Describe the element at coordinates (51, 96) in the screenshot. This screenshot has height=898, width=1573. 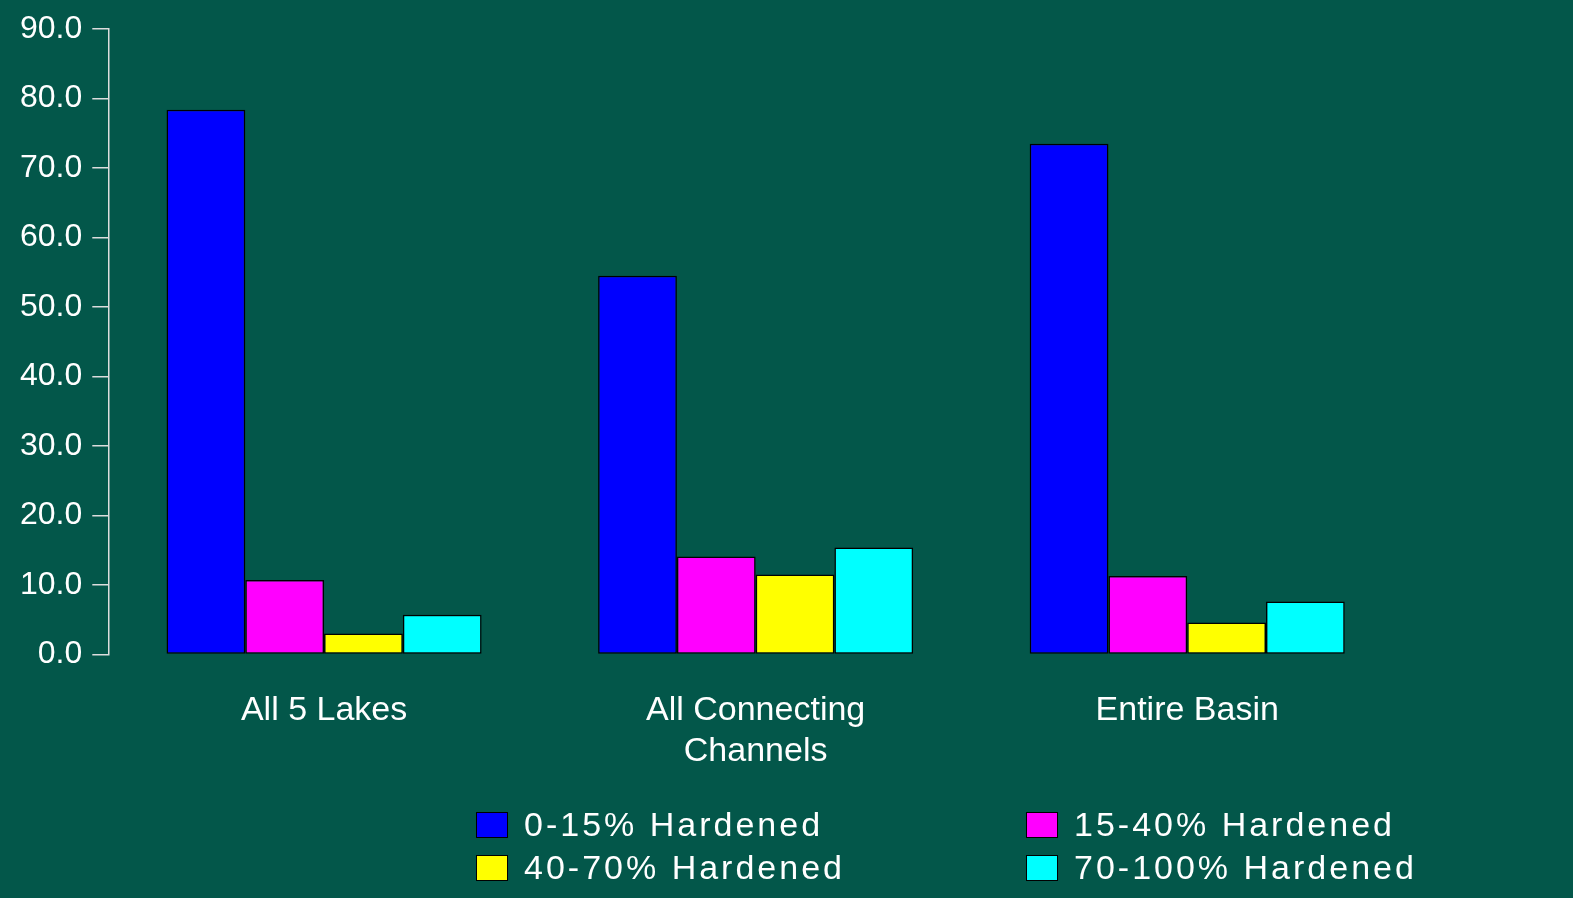
I see `y-tick-label: 80.0` at that location.